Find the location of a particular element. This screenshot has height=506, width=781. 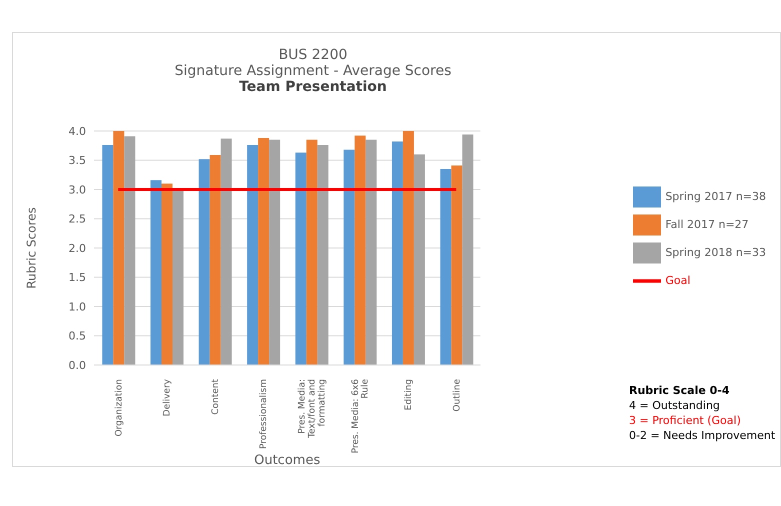

y-tick-label: 1.0 is located at coordinates (77, 307).